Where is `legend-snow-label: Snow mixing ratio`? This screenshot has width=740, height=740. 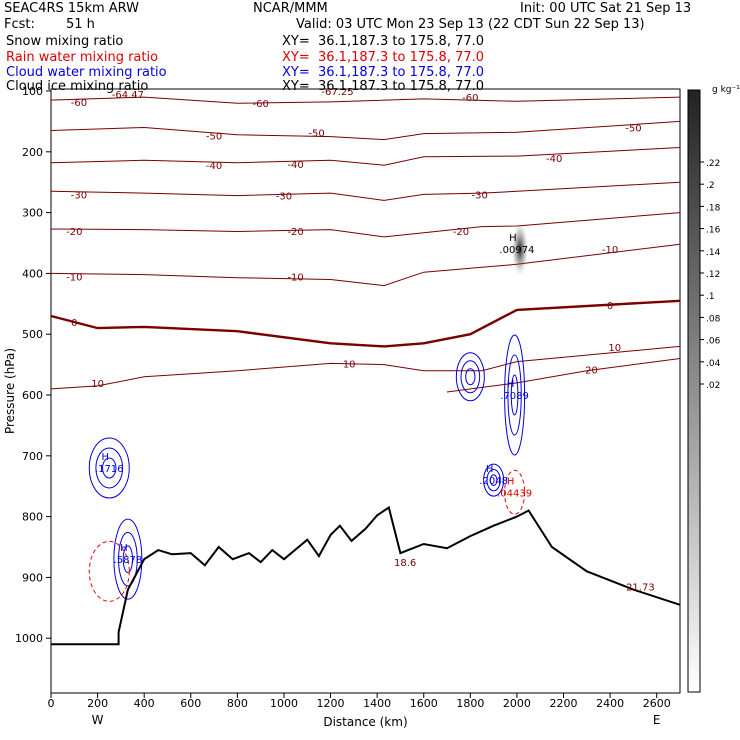 legend-snow-label: Snow mixing ratio is located at coordinates (65, 41).